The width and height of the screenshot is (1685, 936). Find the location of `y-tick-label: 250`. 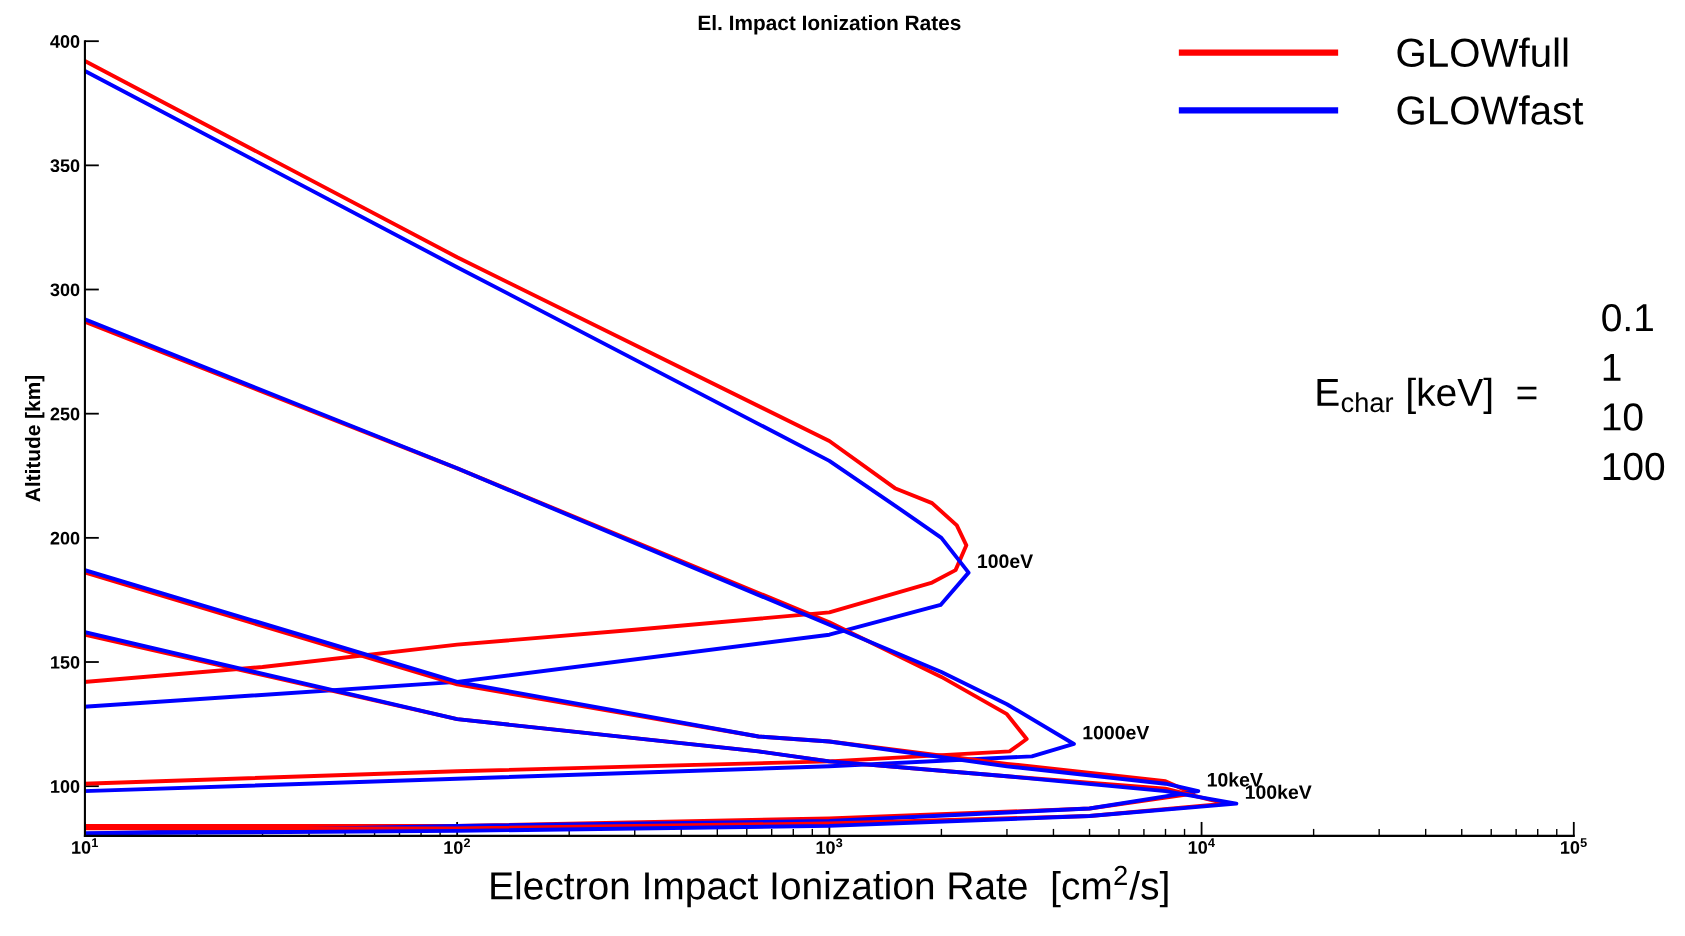

y-tick-label: 250 is located at coordinates (65, 414).